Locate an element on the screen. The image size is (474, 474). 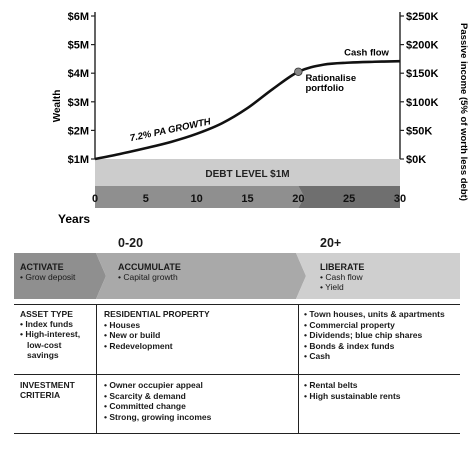
y-left-tick-label: $6M is located at coordinates (78, 17).